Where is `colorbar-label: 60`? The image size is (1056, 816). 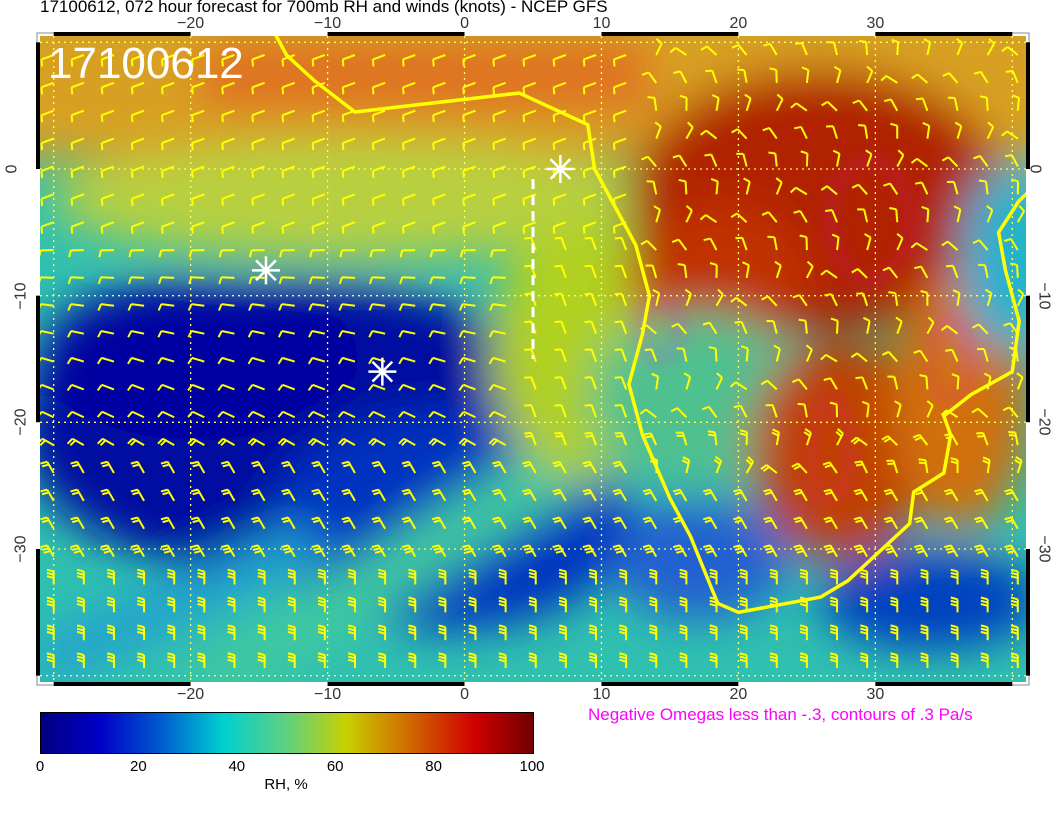 colorbar-label: 60 is located at coordinates (335, 766).